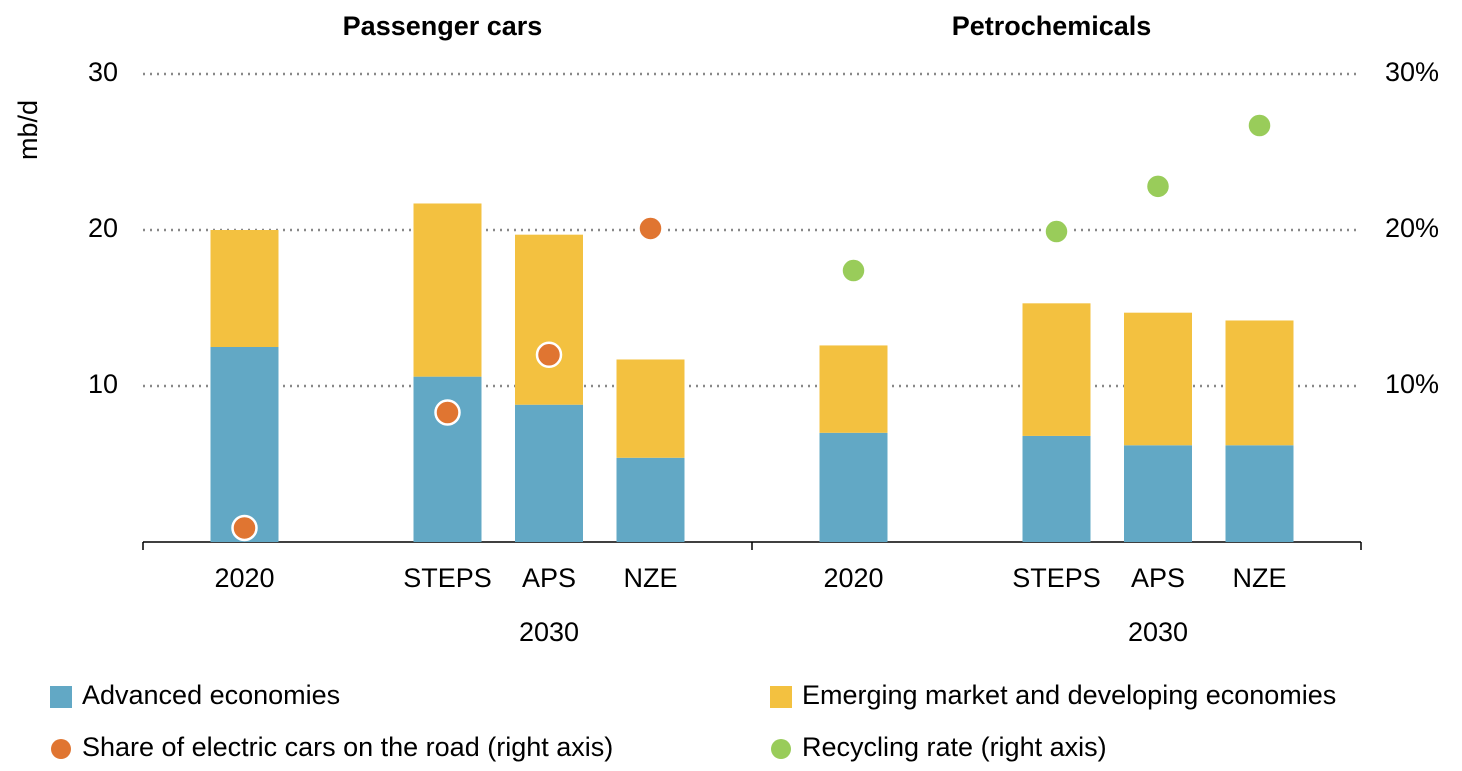 The image size is (1462, 771). Describe the element at coordinates (1412, 384) in the screenshot. I see `y2-tick-label: 10%` at that location.